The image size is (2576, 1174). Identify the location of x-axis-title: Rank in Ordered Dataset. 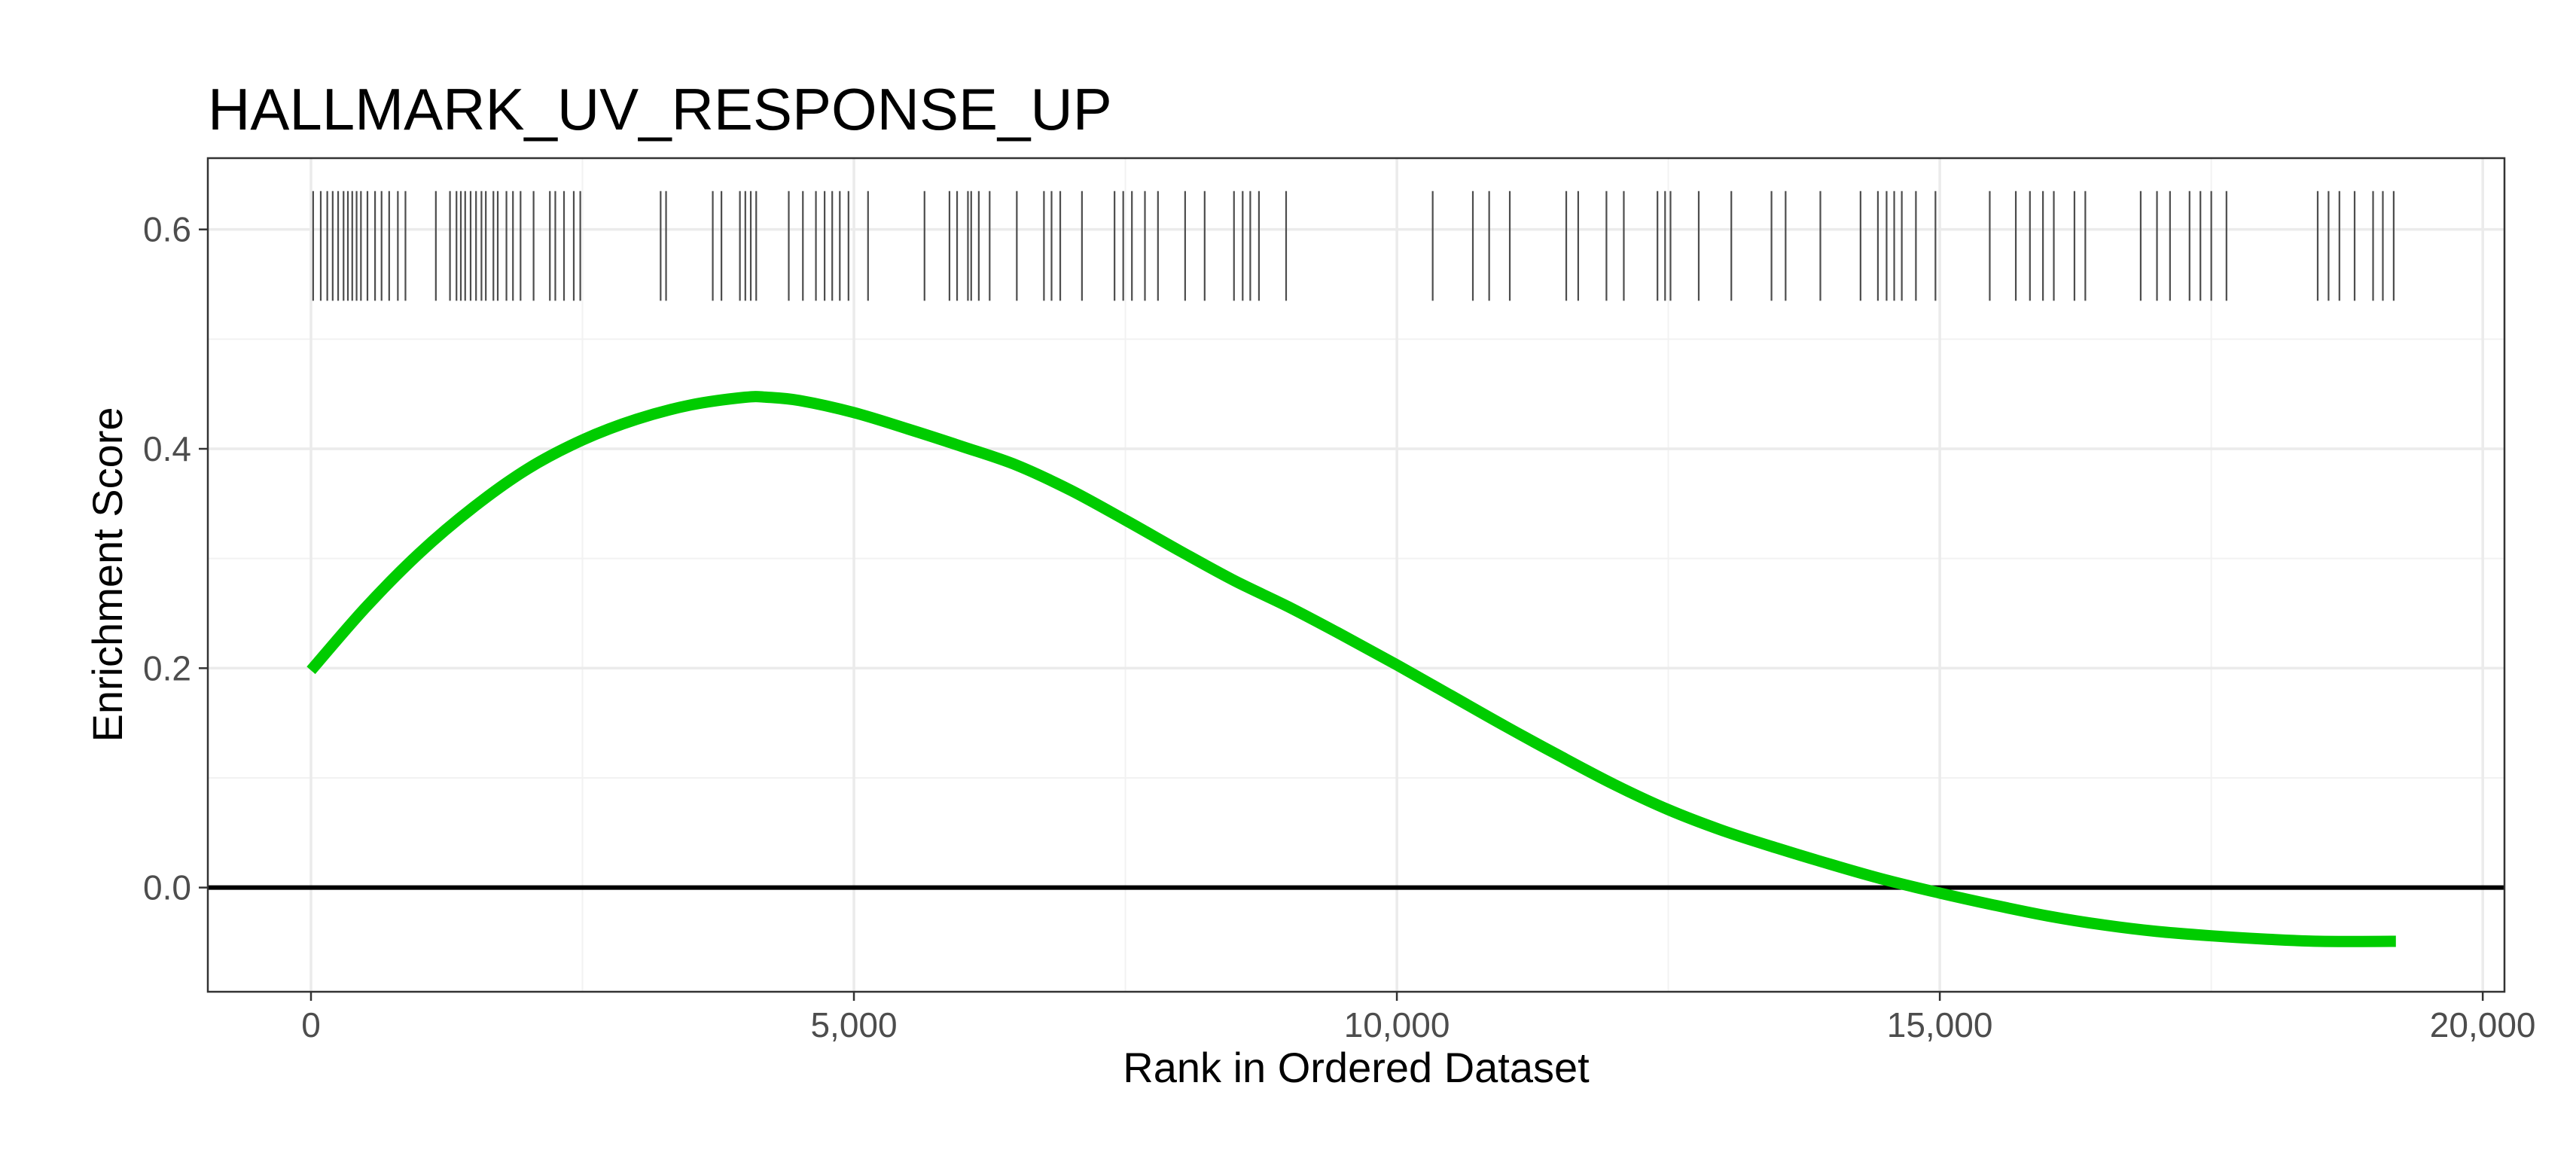
(1356, 1067).